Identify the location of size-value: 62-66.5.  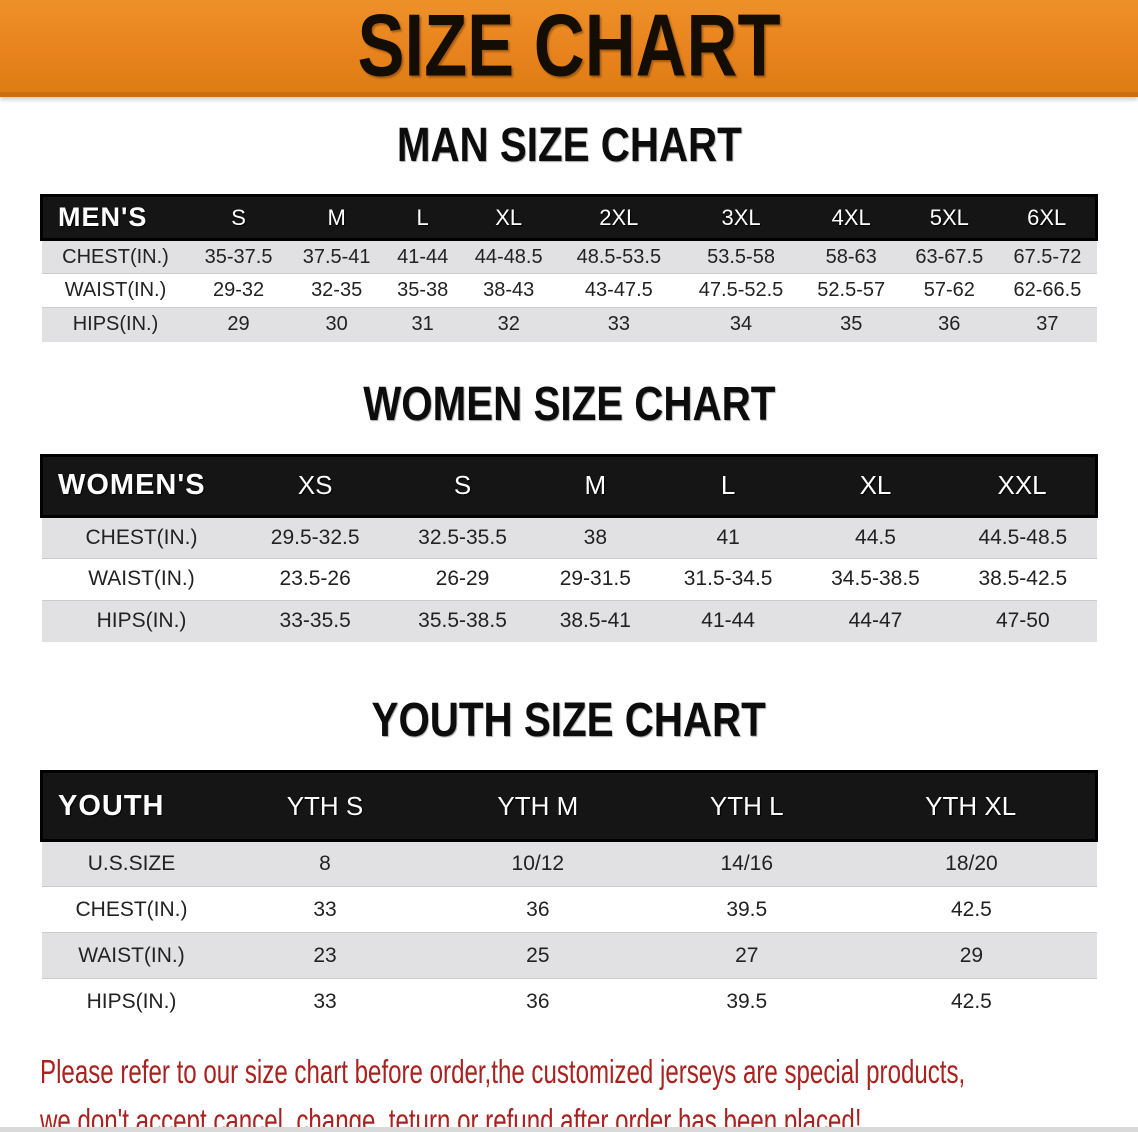
(1047, 290).